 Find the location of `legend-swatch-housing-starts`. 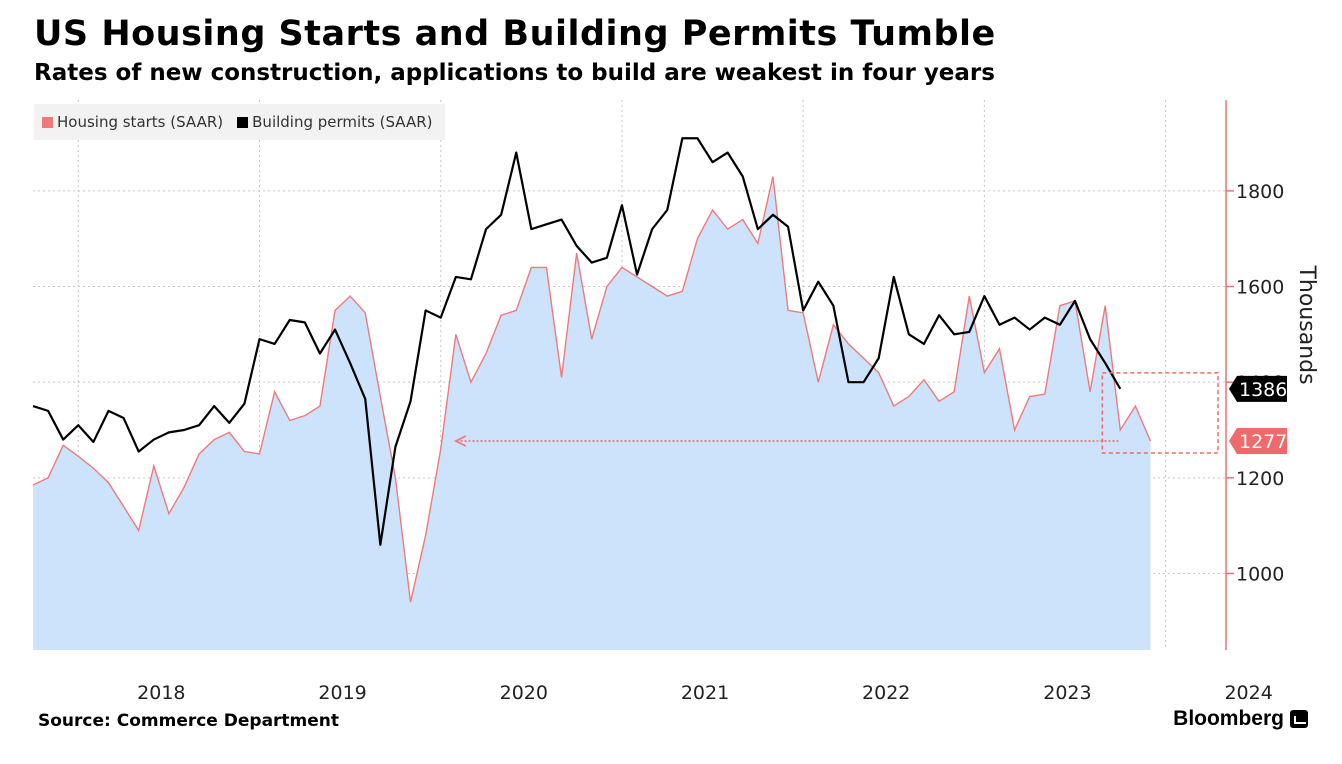

legend-swatch-housing-starts is located at coordinates (47, 122).